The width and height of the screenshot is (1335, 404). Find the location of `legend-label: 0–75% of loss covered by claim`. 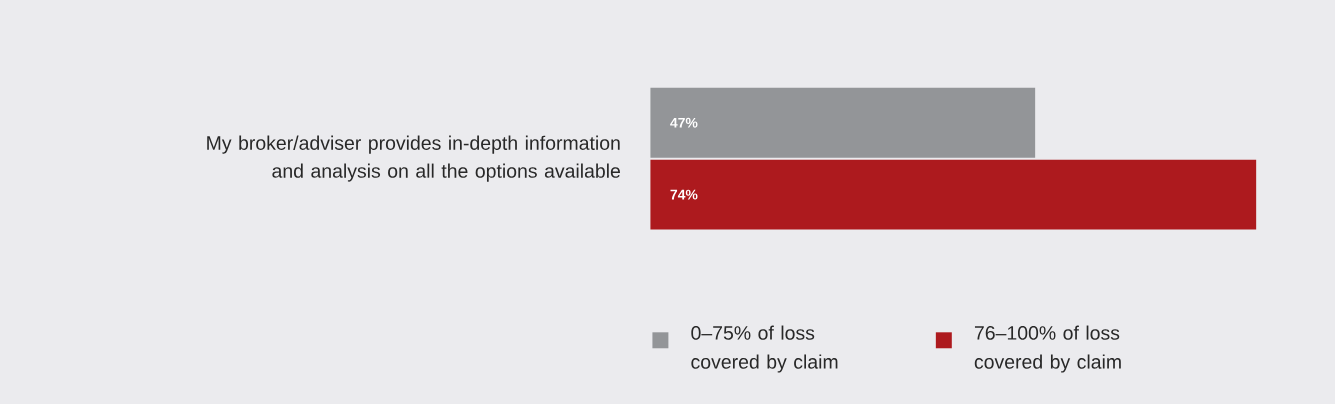

legend-label: 0–75% of loss covered by claim is located at coordinates (764, 349).